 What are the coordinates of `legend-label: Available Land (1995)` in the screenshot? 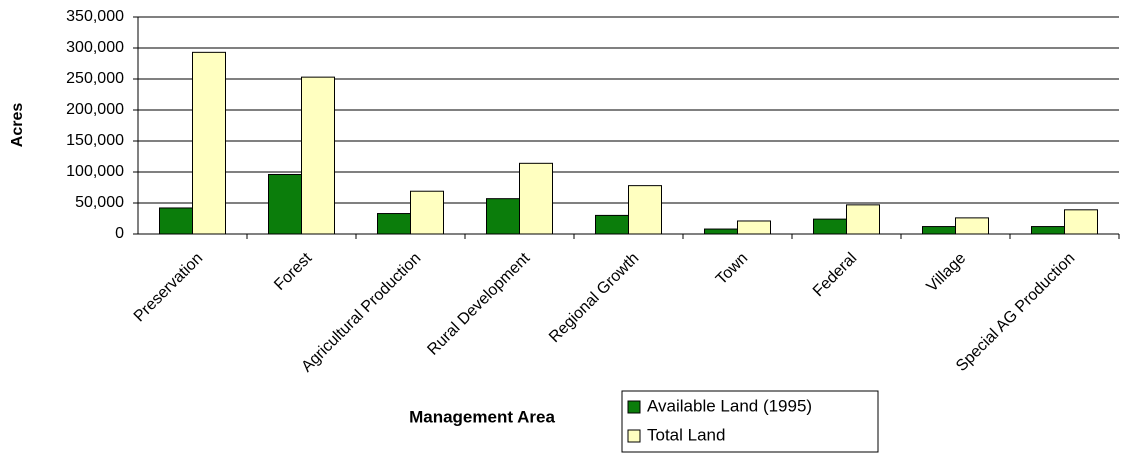 It's located at (729, 405).